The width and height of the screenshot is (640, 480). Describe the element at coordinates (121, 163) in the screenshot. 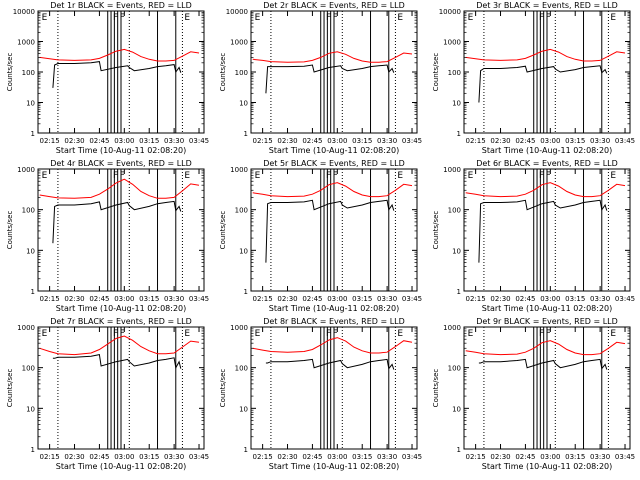

I see `chart-title: Det 4r BLACK = Events, RED = LLD` at that location.